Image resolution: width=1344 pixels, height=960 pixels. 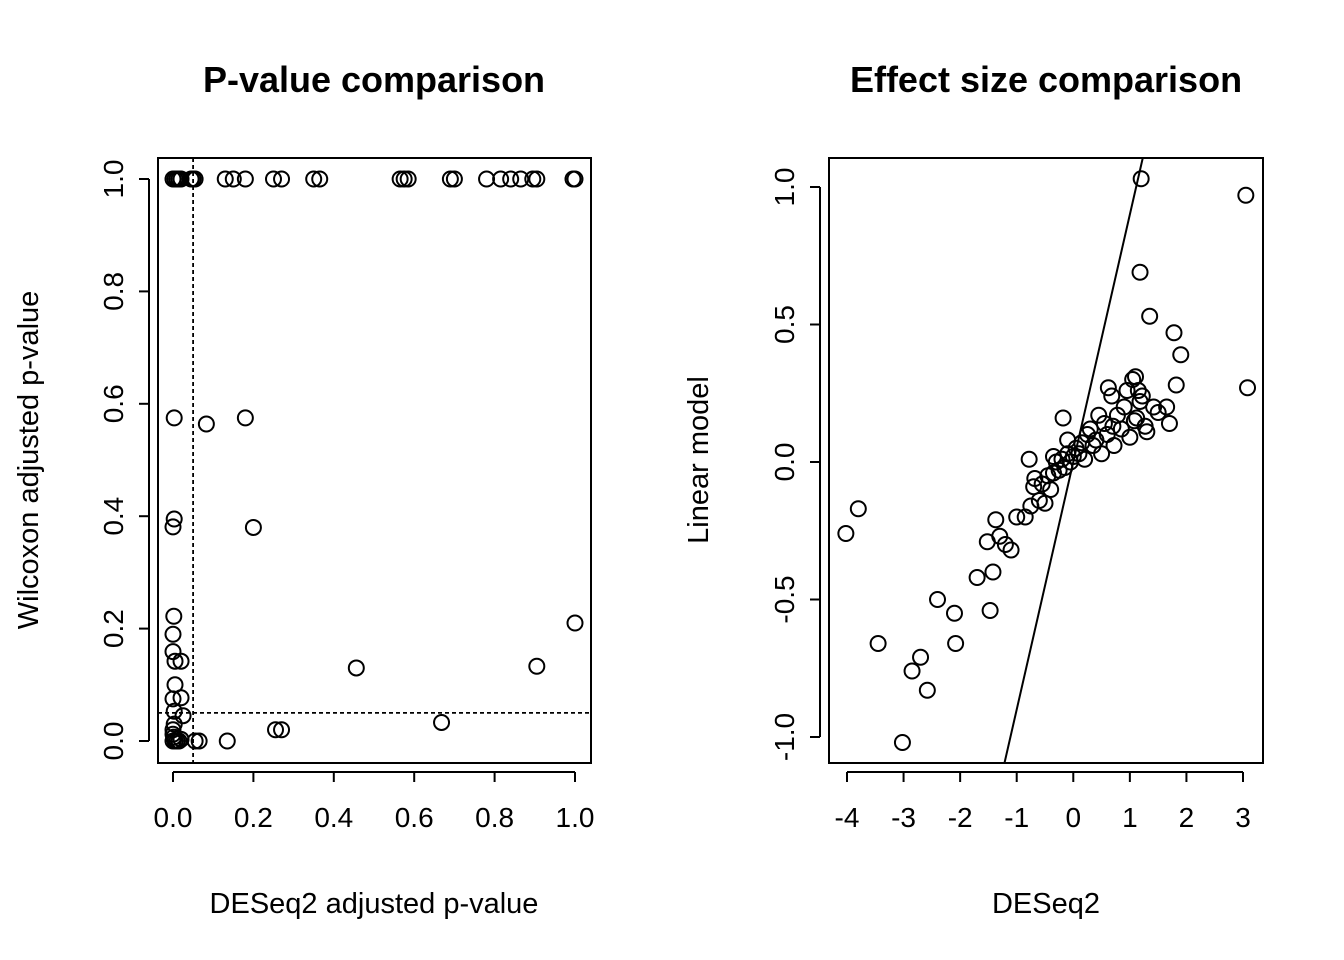 What do you see at coordinates (374, 904) in the screenshot?
I see `x-axis-label: DESeq2 adjusted p-value` at bounding box center [374, 904].